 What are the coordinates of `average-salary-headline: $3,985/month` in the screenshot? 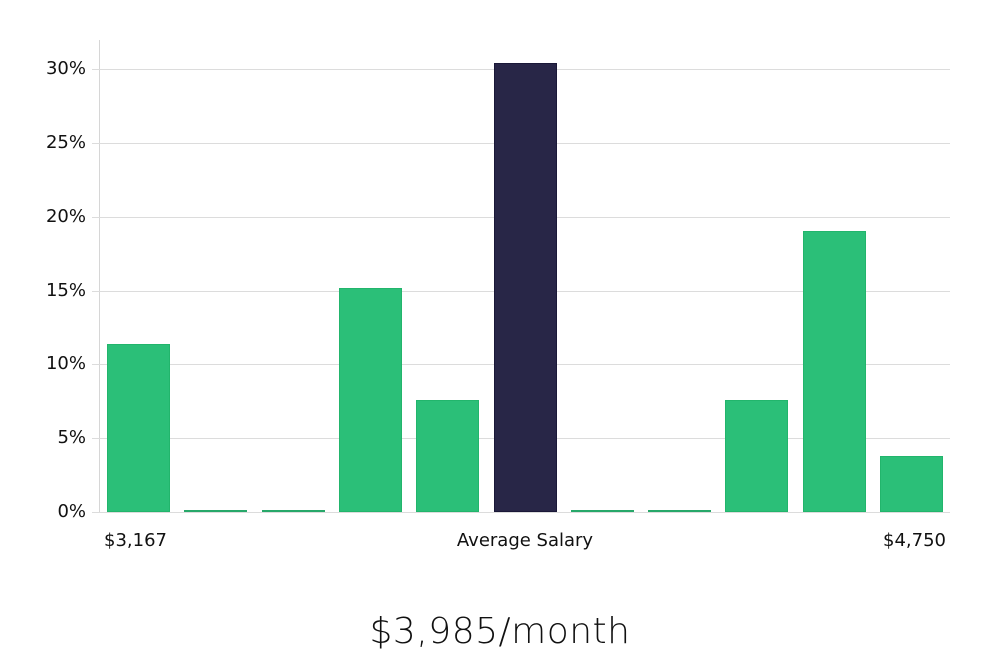 It's located at (500, 631).